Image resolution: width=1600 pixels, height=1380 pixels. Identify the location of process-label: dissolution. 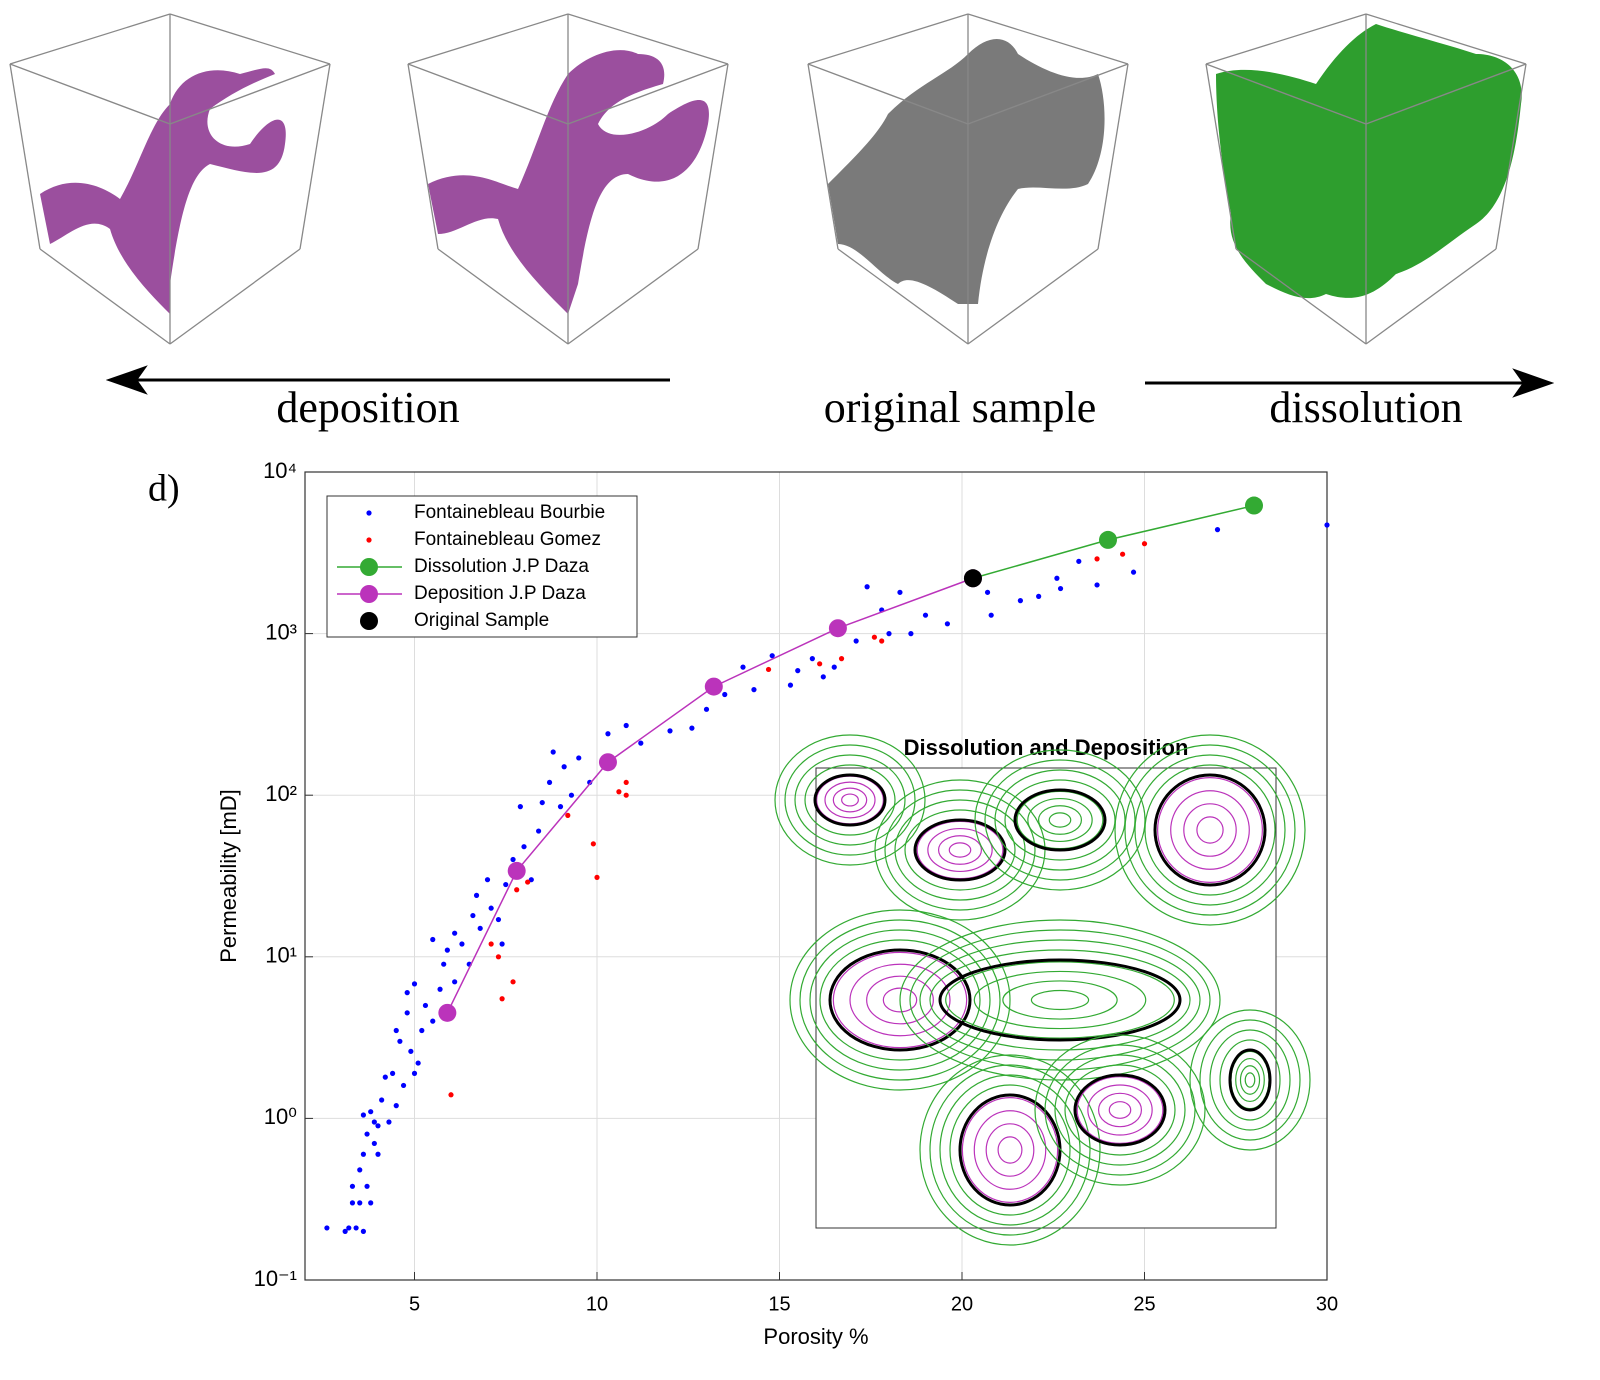
(1365, 407).